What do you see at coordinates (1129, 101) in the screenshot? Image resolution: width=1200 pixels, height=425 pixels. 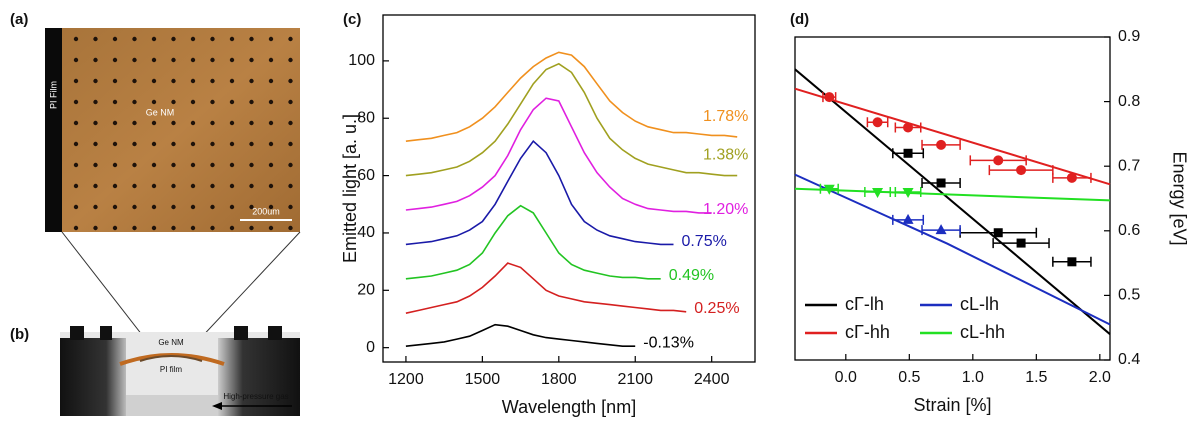 I see `y-tick-label: 0.8` at bounding box center [1129, 101].